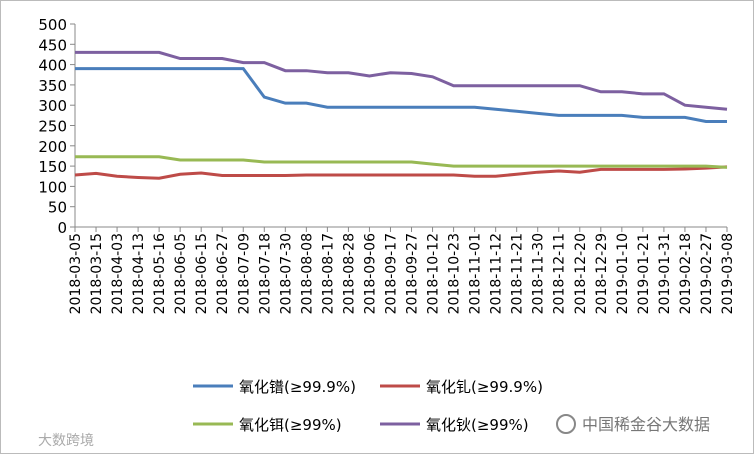  Describe the element at coordinates (370, 273) in the screenshot. I see `x-tick-label: 2018-09-06` at that location.